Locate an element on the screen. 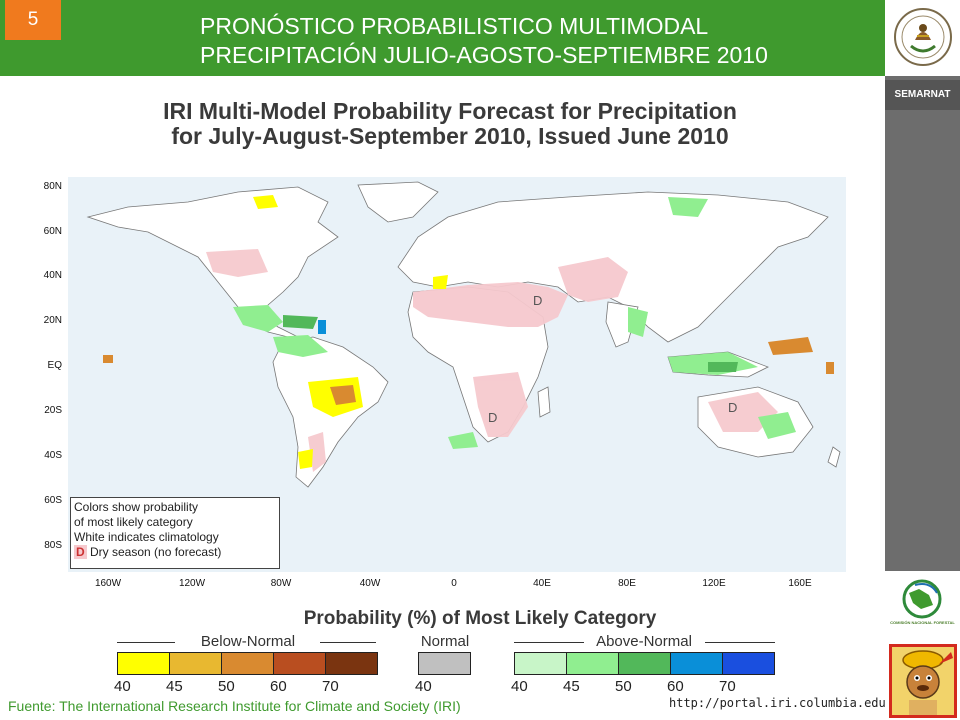 This screenshot has width=960, height=720. above-normal-max is located at coordinates (322, 327).